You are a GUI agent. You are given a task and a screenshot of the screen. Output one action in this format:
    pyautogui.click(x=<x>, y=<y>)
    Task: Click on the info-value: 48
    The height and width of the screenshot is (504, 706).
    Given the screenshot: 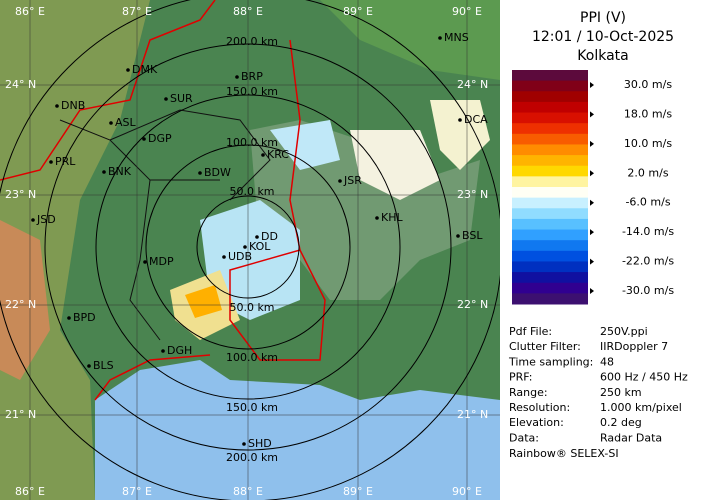 What is the action you would take?
    pyautogui.click(x=607, y=361)
    